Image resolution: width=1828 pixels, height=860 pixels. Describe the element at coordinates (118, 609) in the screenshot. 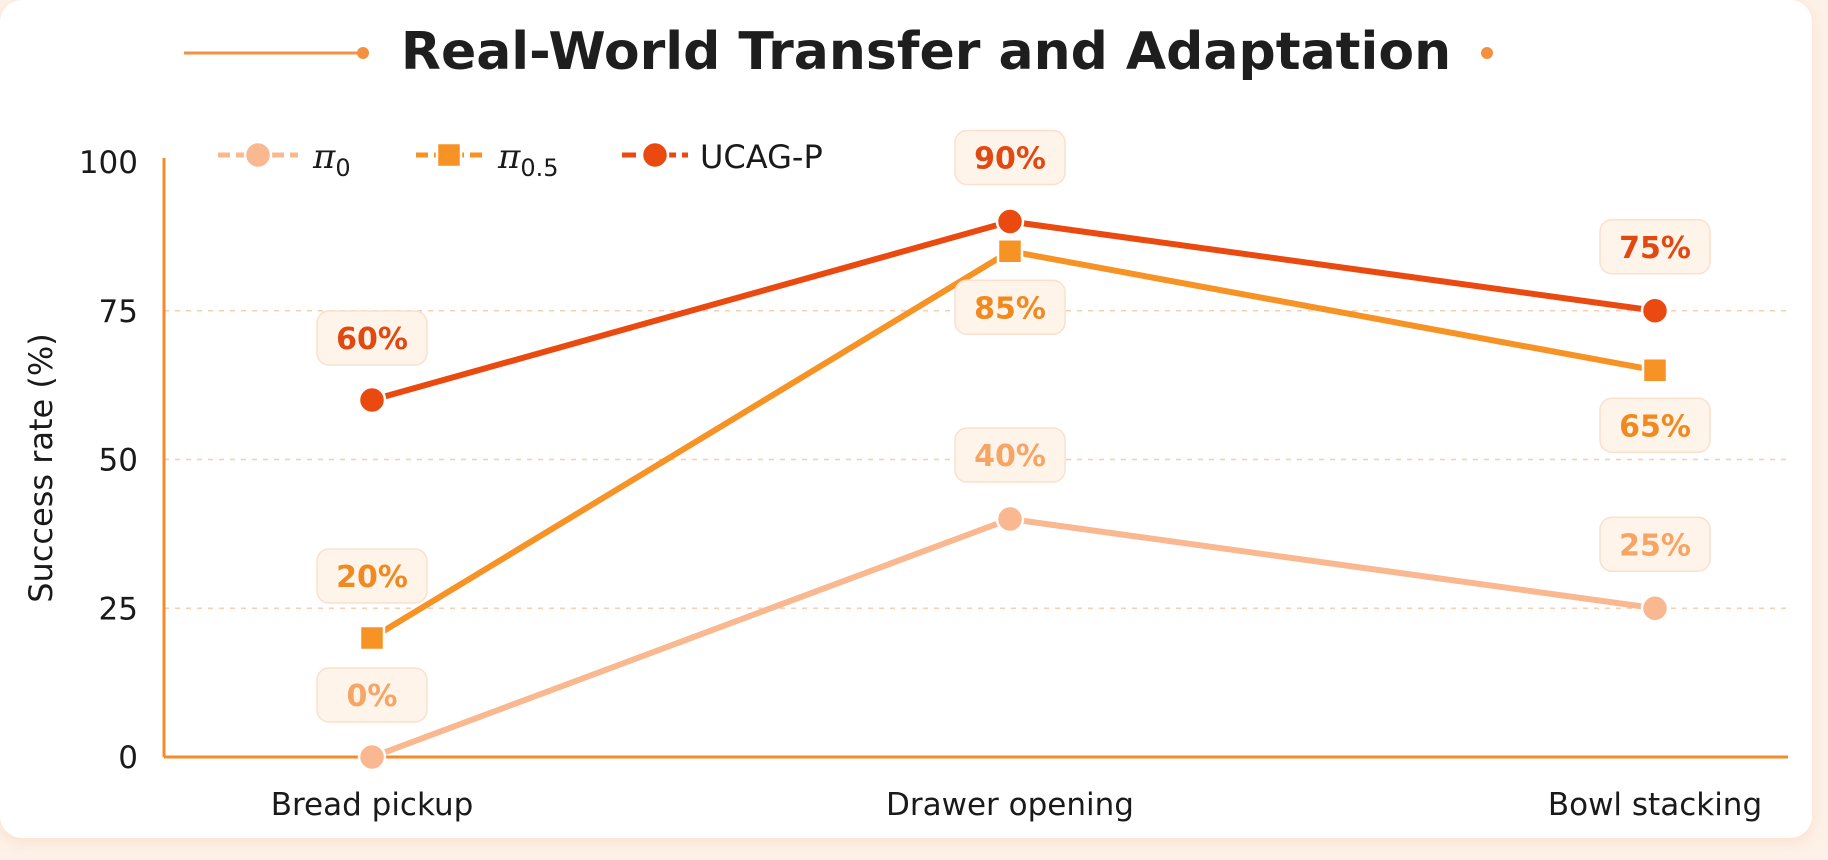

I see `y-tick-label: 25` at that location.